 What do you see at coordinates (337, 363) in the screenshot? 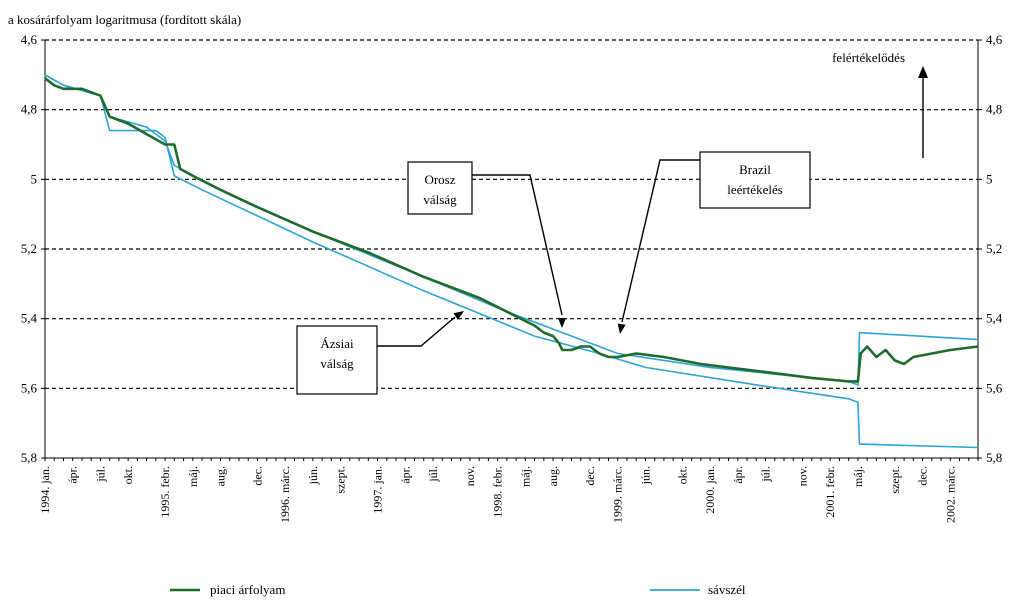
I see `asia-crisis-label: válság` at bounding box center [337, 363].